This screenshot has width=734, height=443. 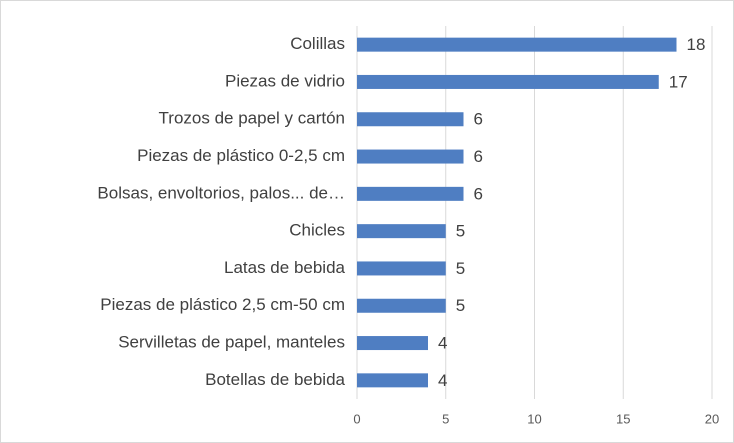 I want to click on x-tick-label: 0, so click(x=356, y=418).